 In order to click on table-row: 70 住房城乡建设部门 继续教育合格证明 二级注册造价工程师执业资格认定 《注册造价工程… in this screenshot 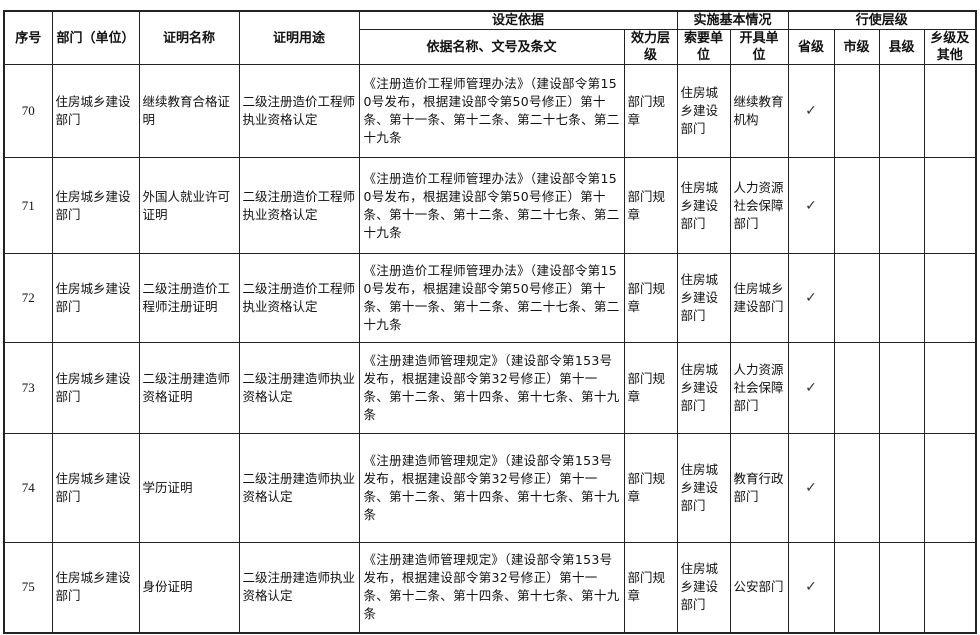, I will do `click(490, 111)`.